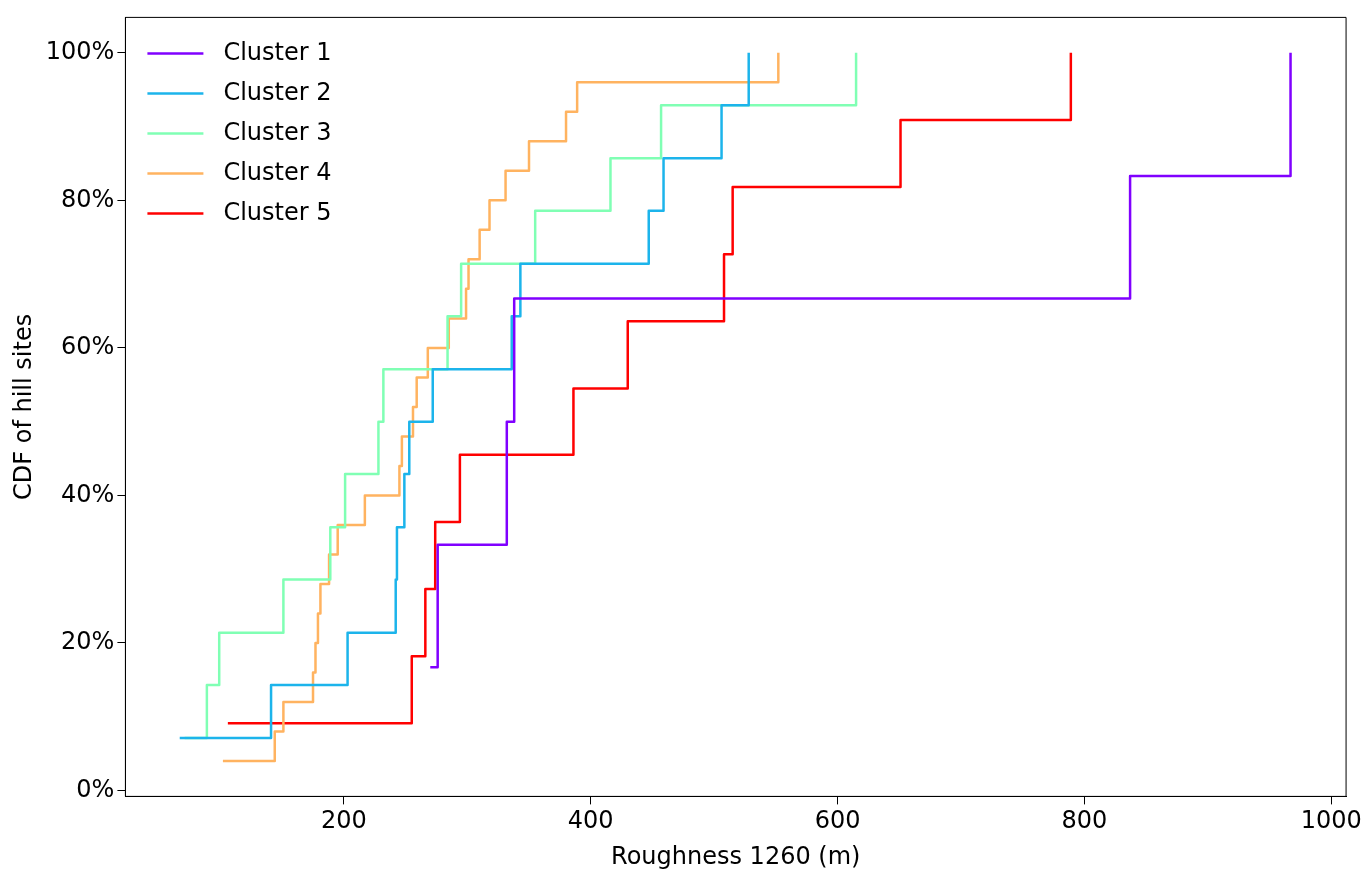 The width and height of the screenshot is (1365, 882). I want to click on x-axis-title: Roughness 1260 (m), so click(736, 855).